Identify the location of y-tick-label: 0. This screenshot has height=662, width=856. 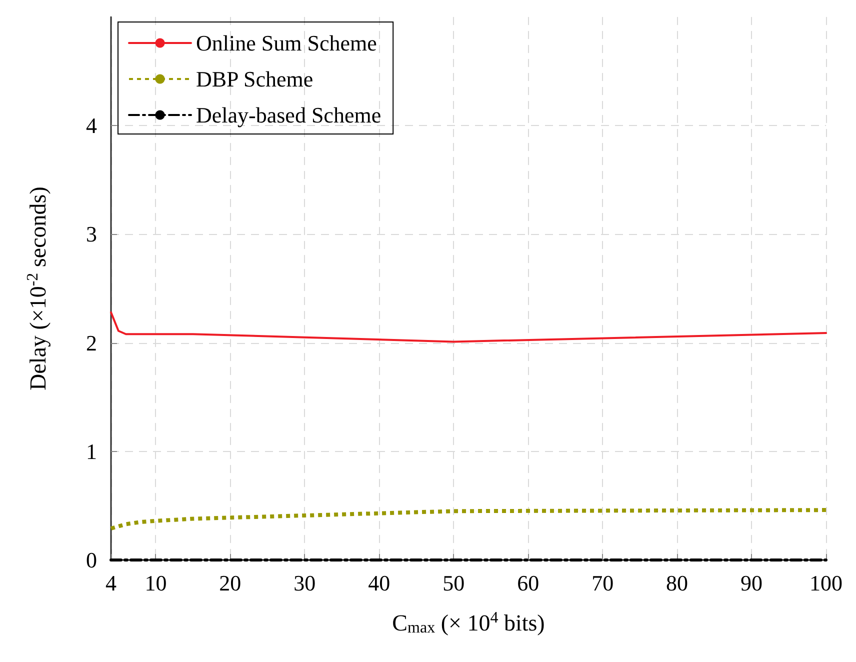
(91, 560).